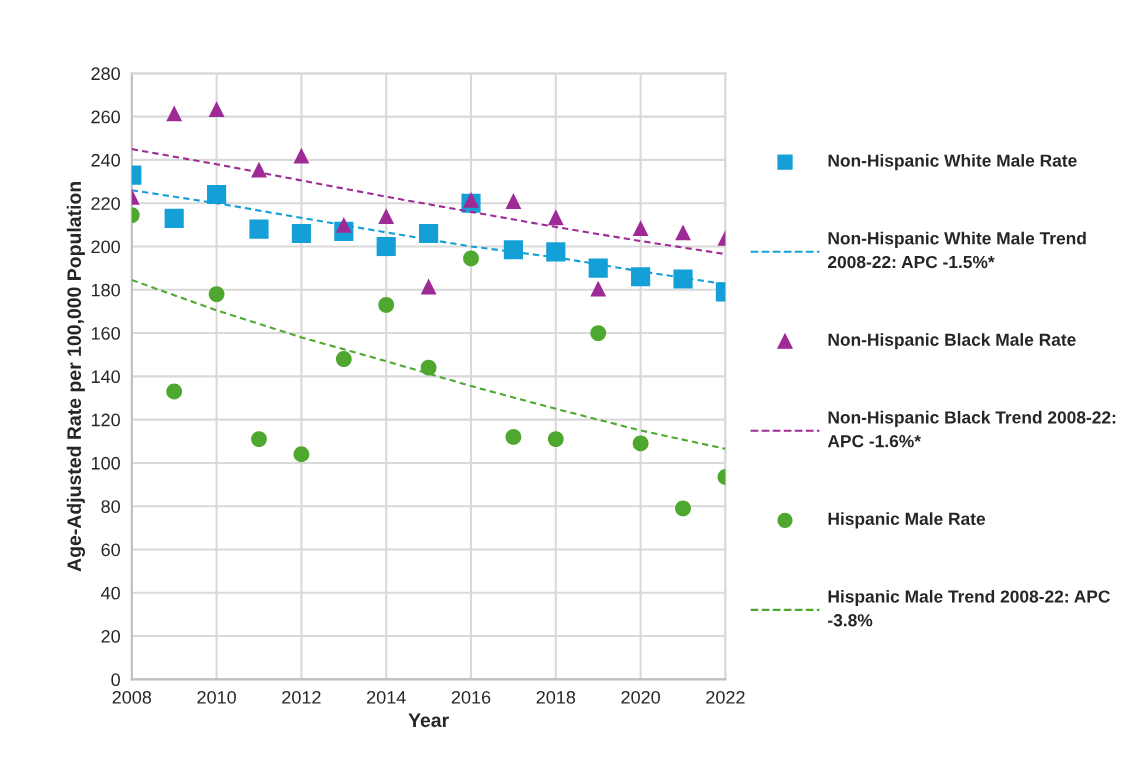 The height and width of the screenshot is (772, 1146). Describe the element at coordinates (386, 697) in the screenshot. I see `x-tick-label: 2014` at that location.